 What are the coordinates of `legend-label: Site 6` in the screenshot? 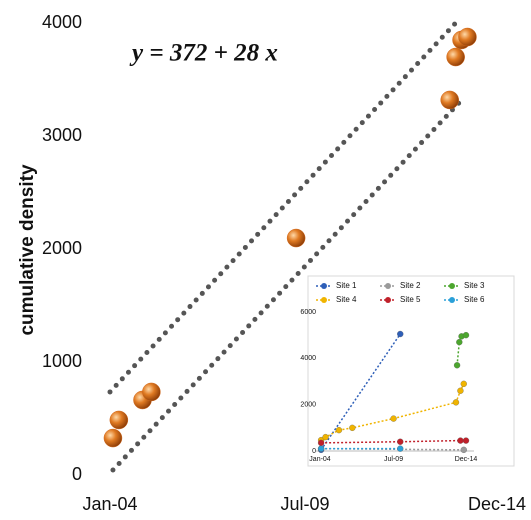 It's located at (474, 299).